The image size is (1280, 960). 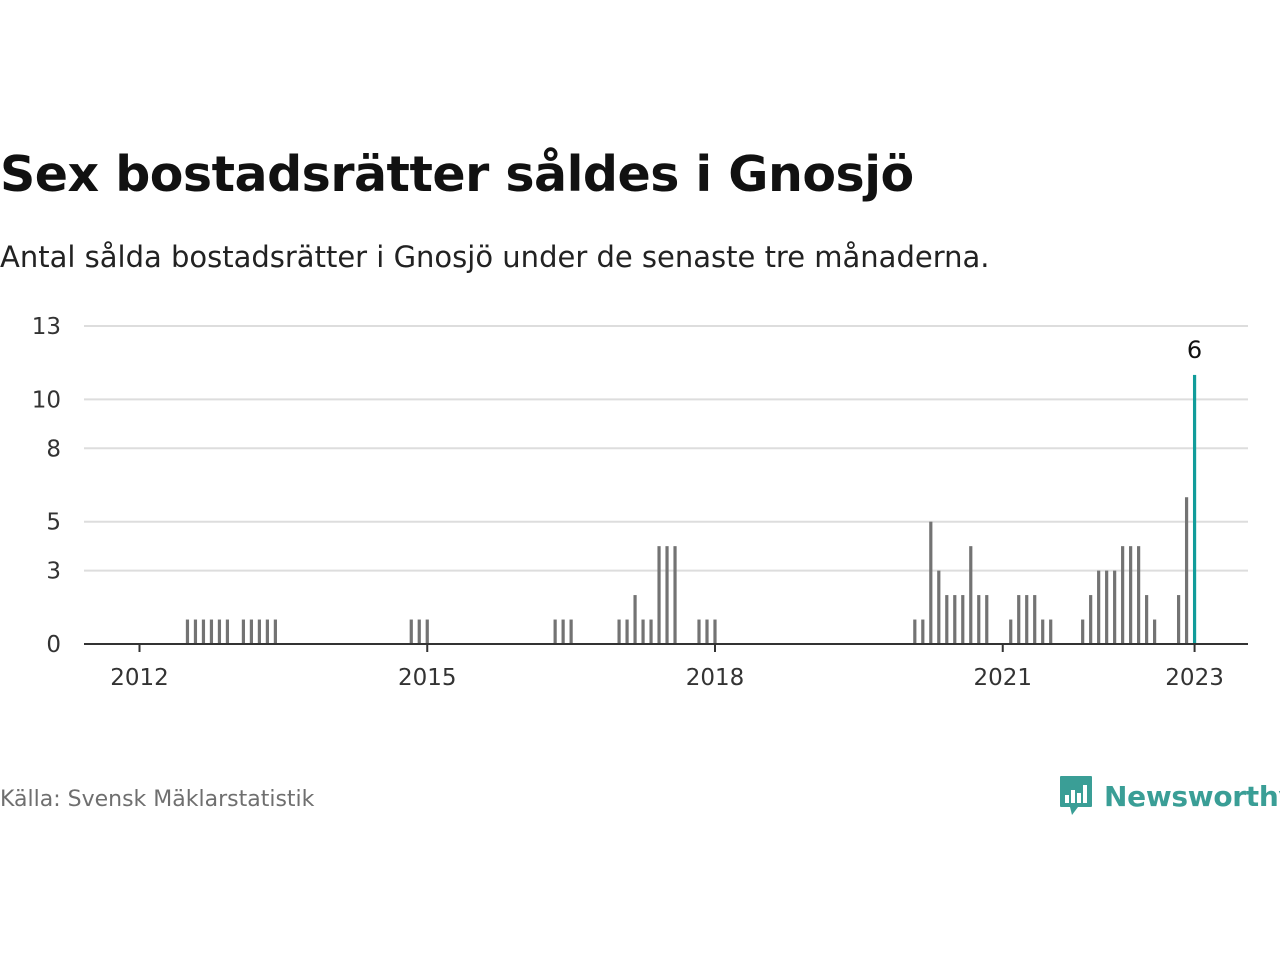 What do you see at coordinates (53, 572) in the screenshot?
I see `y-tick-label: 3` at bounding box center [53, 572].